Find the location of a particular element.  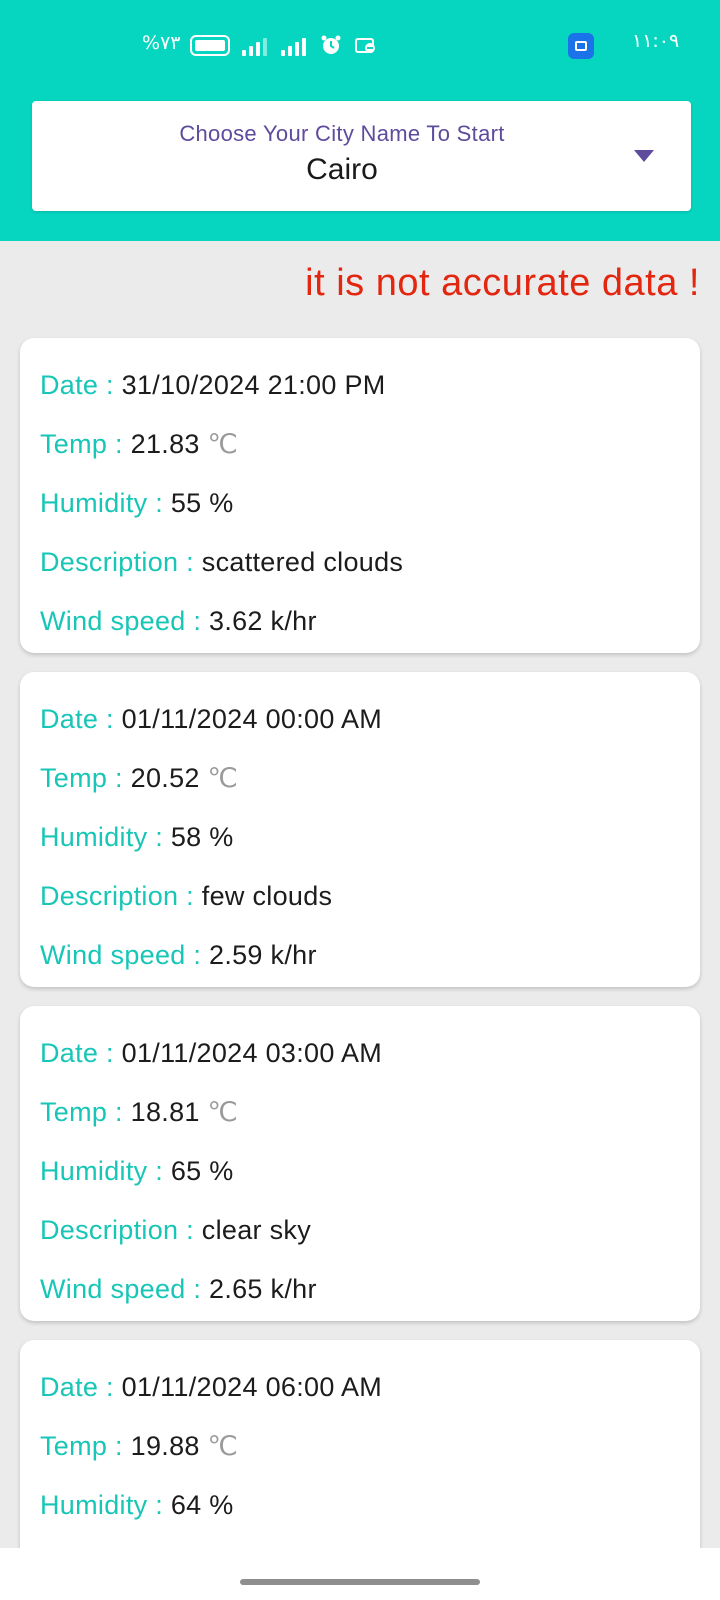

wind-value: 2.65 k/hr is located at coordinates (263, 1289).